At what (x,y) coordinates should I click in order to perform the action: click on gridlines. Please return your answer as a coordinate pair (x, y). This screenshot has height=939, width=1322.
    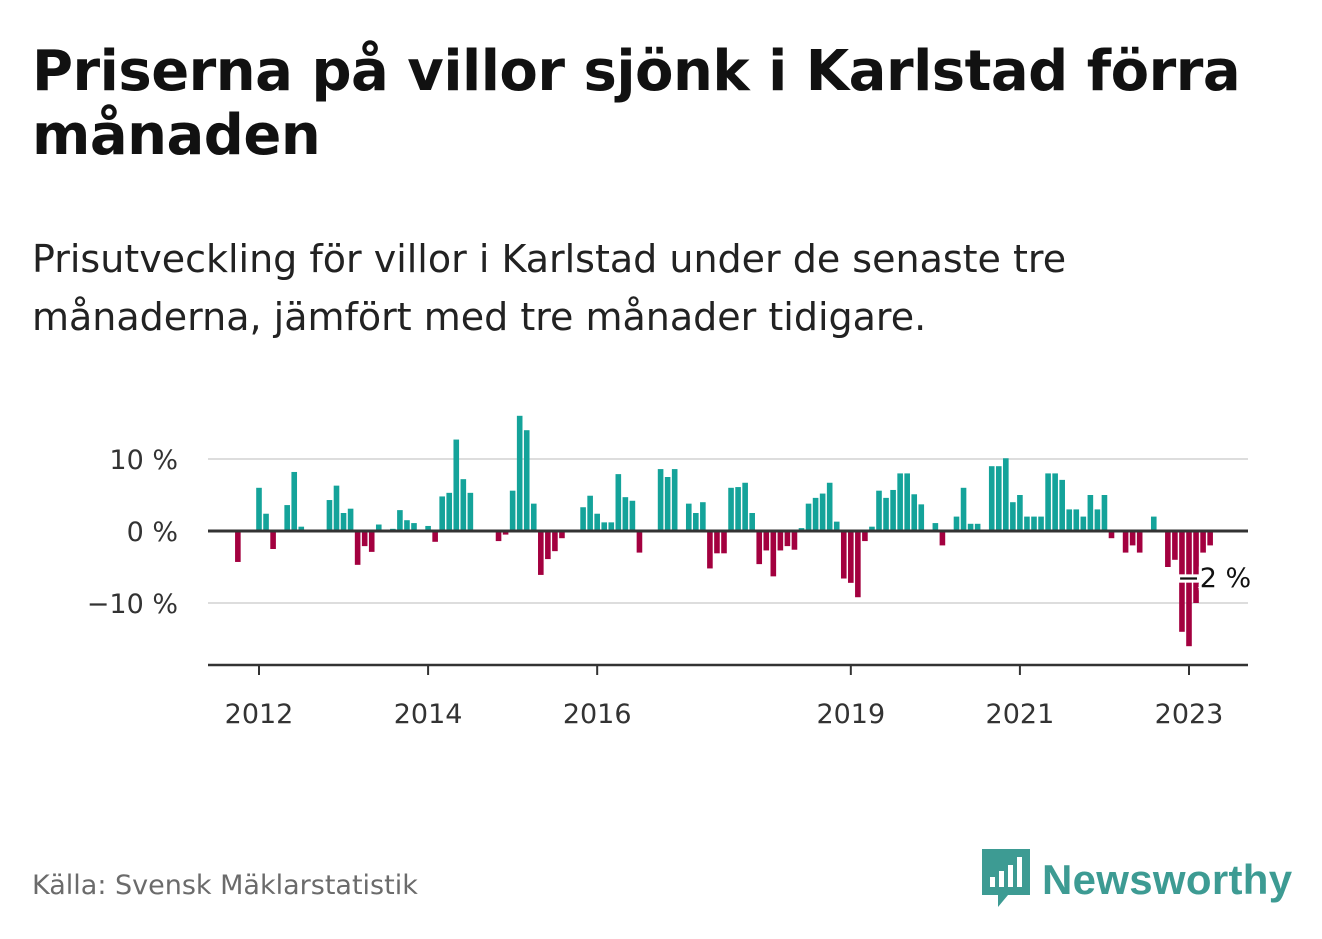
    Looking at the image, I should click on (728, 531).